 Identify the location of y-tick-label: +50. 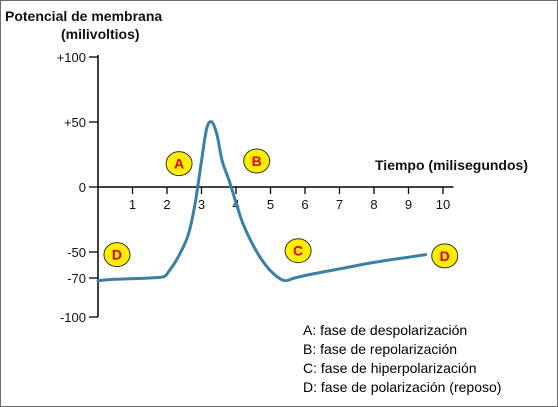
(75, 122).